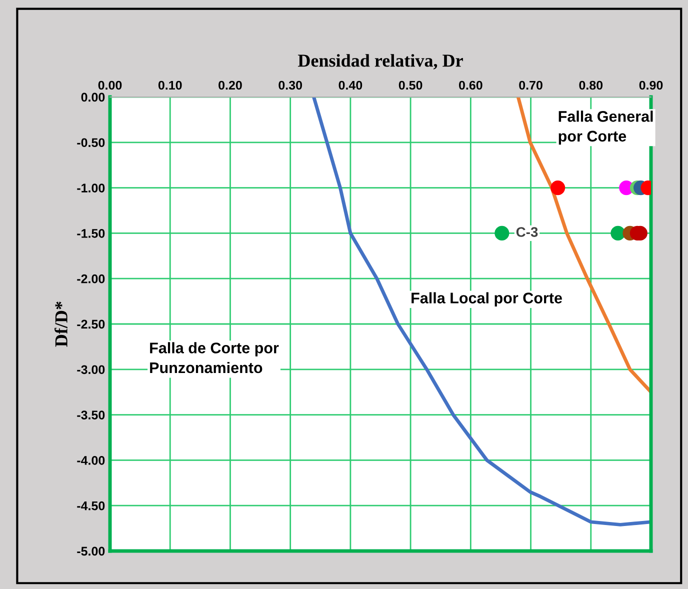  What do you see at coordinates (61, 324) in the screenshot?
I see `y-axis-title: Df/D*` at bounding box center [61, 324].